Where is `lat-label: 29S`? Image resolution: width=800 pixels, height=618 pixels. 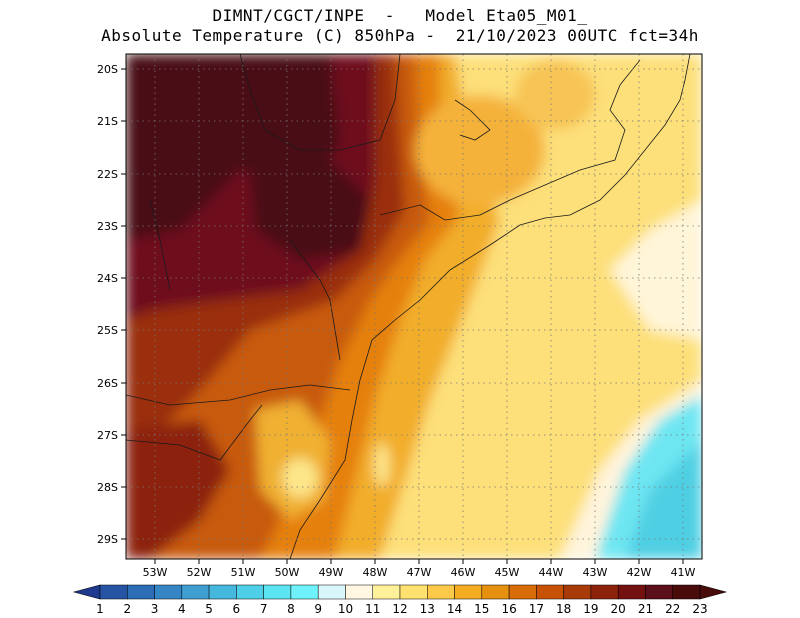
lat-label: 29S is located at coordinates (107, 539).